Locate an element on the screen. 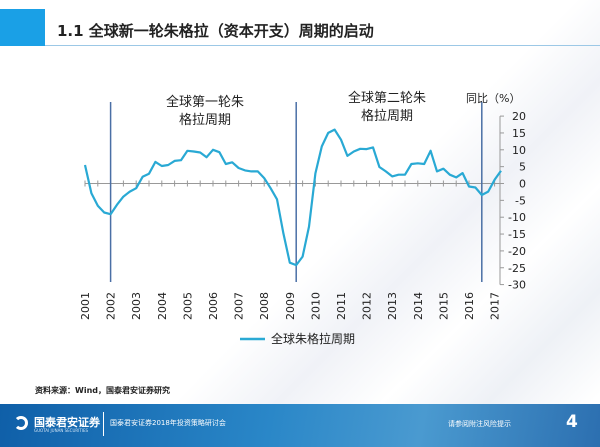 The height and width of the screenshot is (447, 600). y-tick-label: -30 is located at coordinates (517, 285).